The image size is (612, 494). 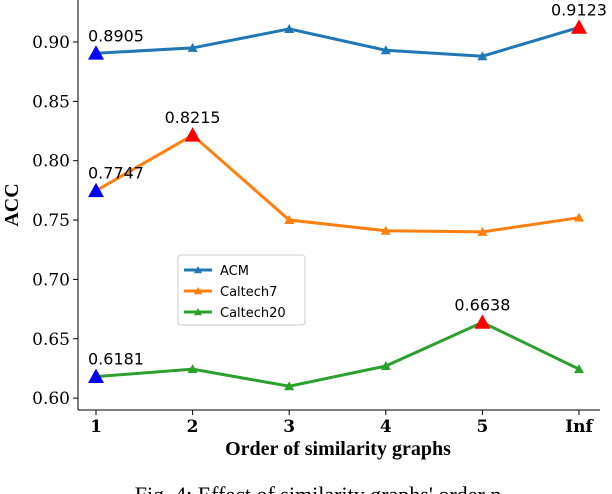 What do you see at coordinates (96, 427) in the screenshot?
I see `x-tick-label: 1` at bounding box center [96, 427].